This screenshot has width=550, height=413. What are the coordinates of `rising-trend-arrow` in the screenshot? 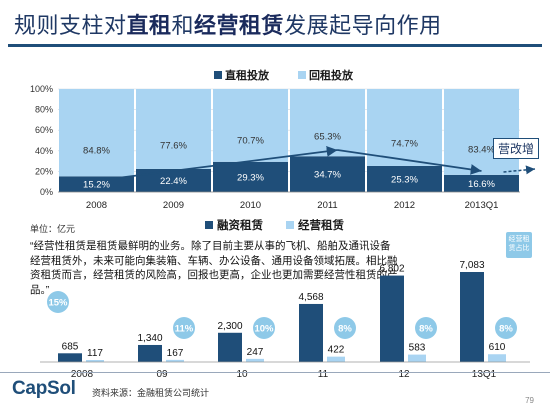 It's located at (219, 163).